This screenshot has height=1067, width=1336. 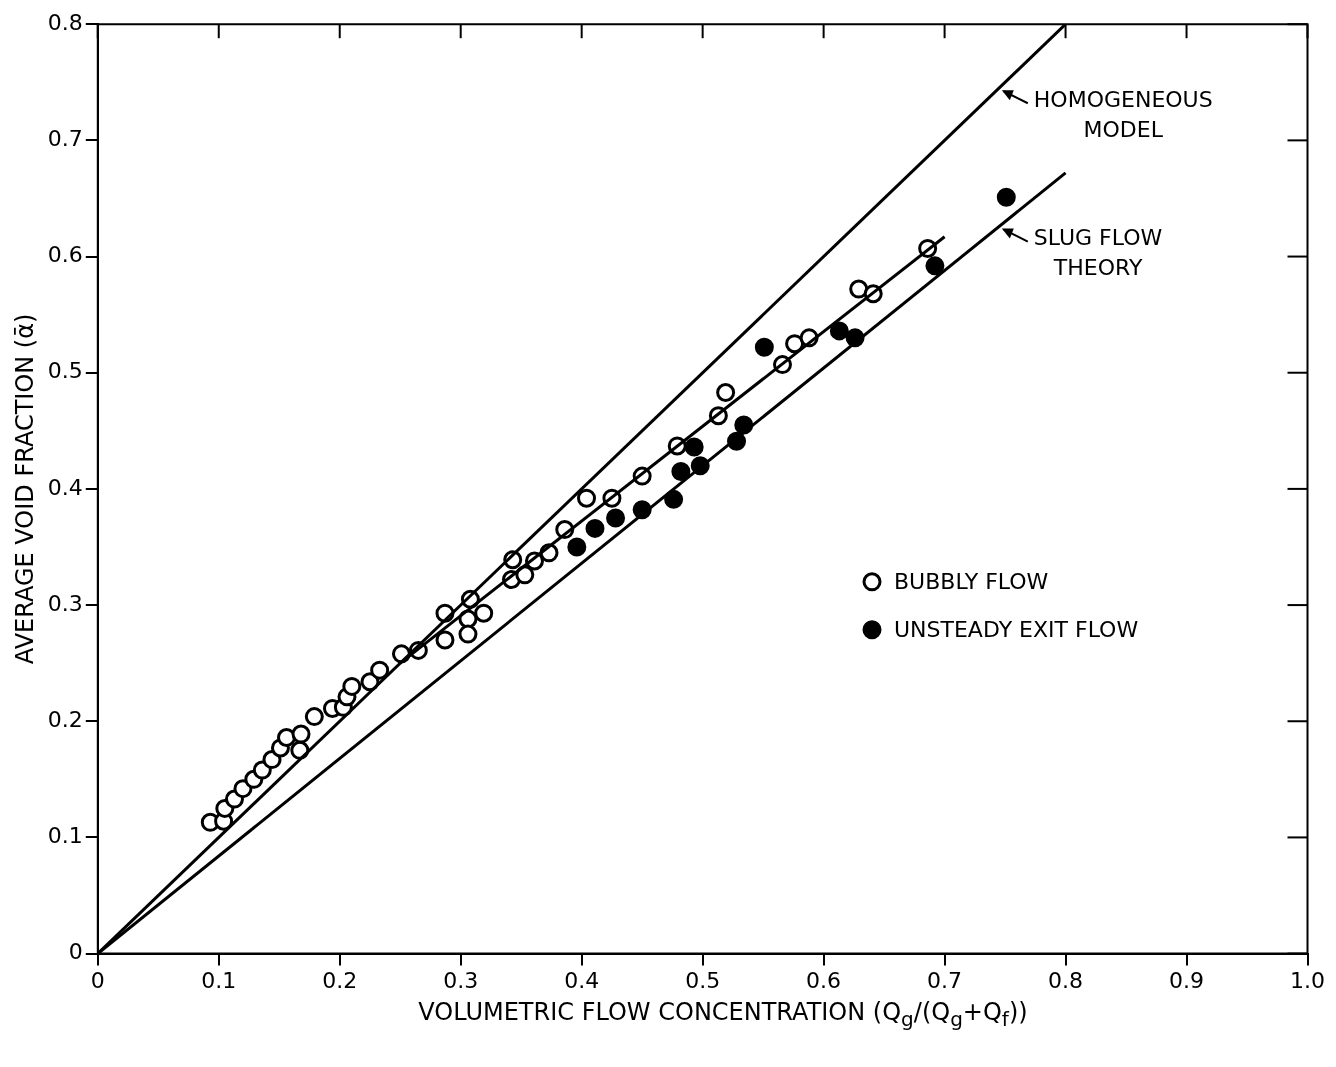 I want to click on y-tick-label: 0.8, so click(x=65, y=22).